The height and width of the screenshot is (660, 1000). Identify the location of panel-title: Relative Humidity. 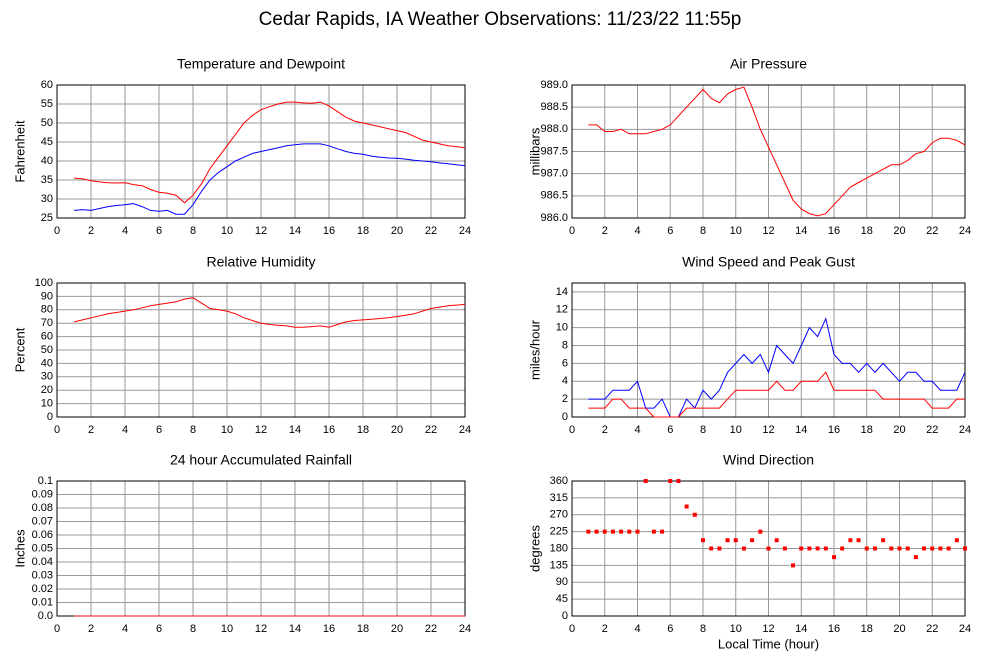
(261, 262).